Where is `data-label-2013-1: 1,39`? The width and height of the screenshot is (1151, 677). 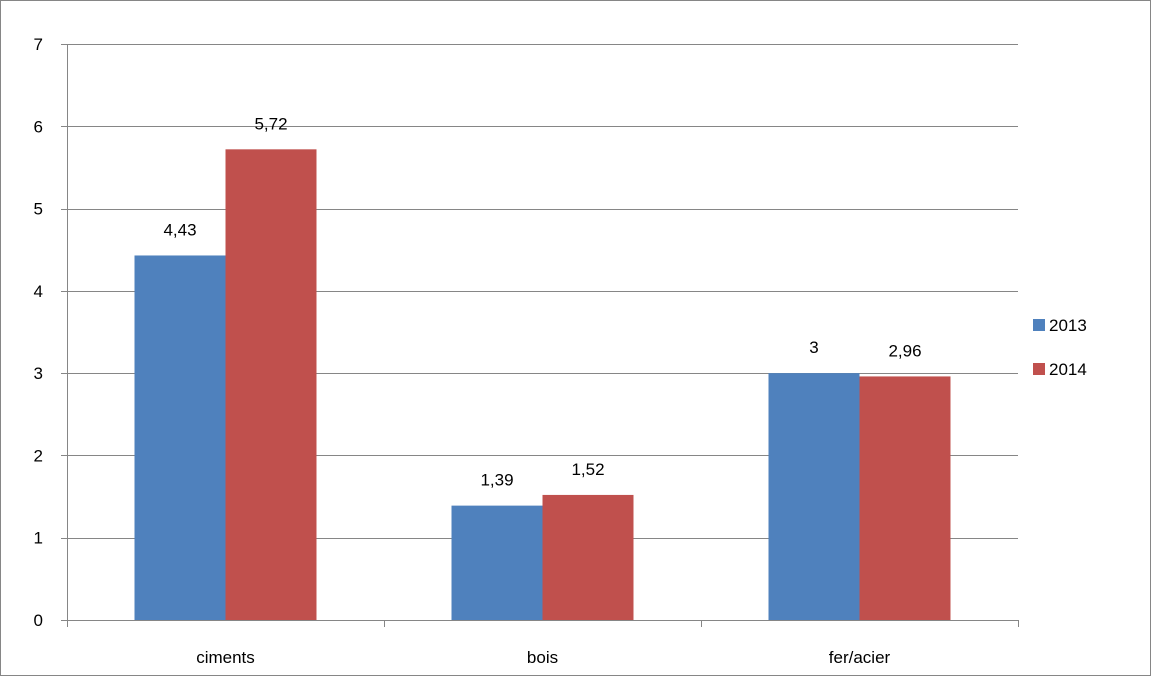
data-label-2013-1: 1,39 is located at coordinates (496, 480).